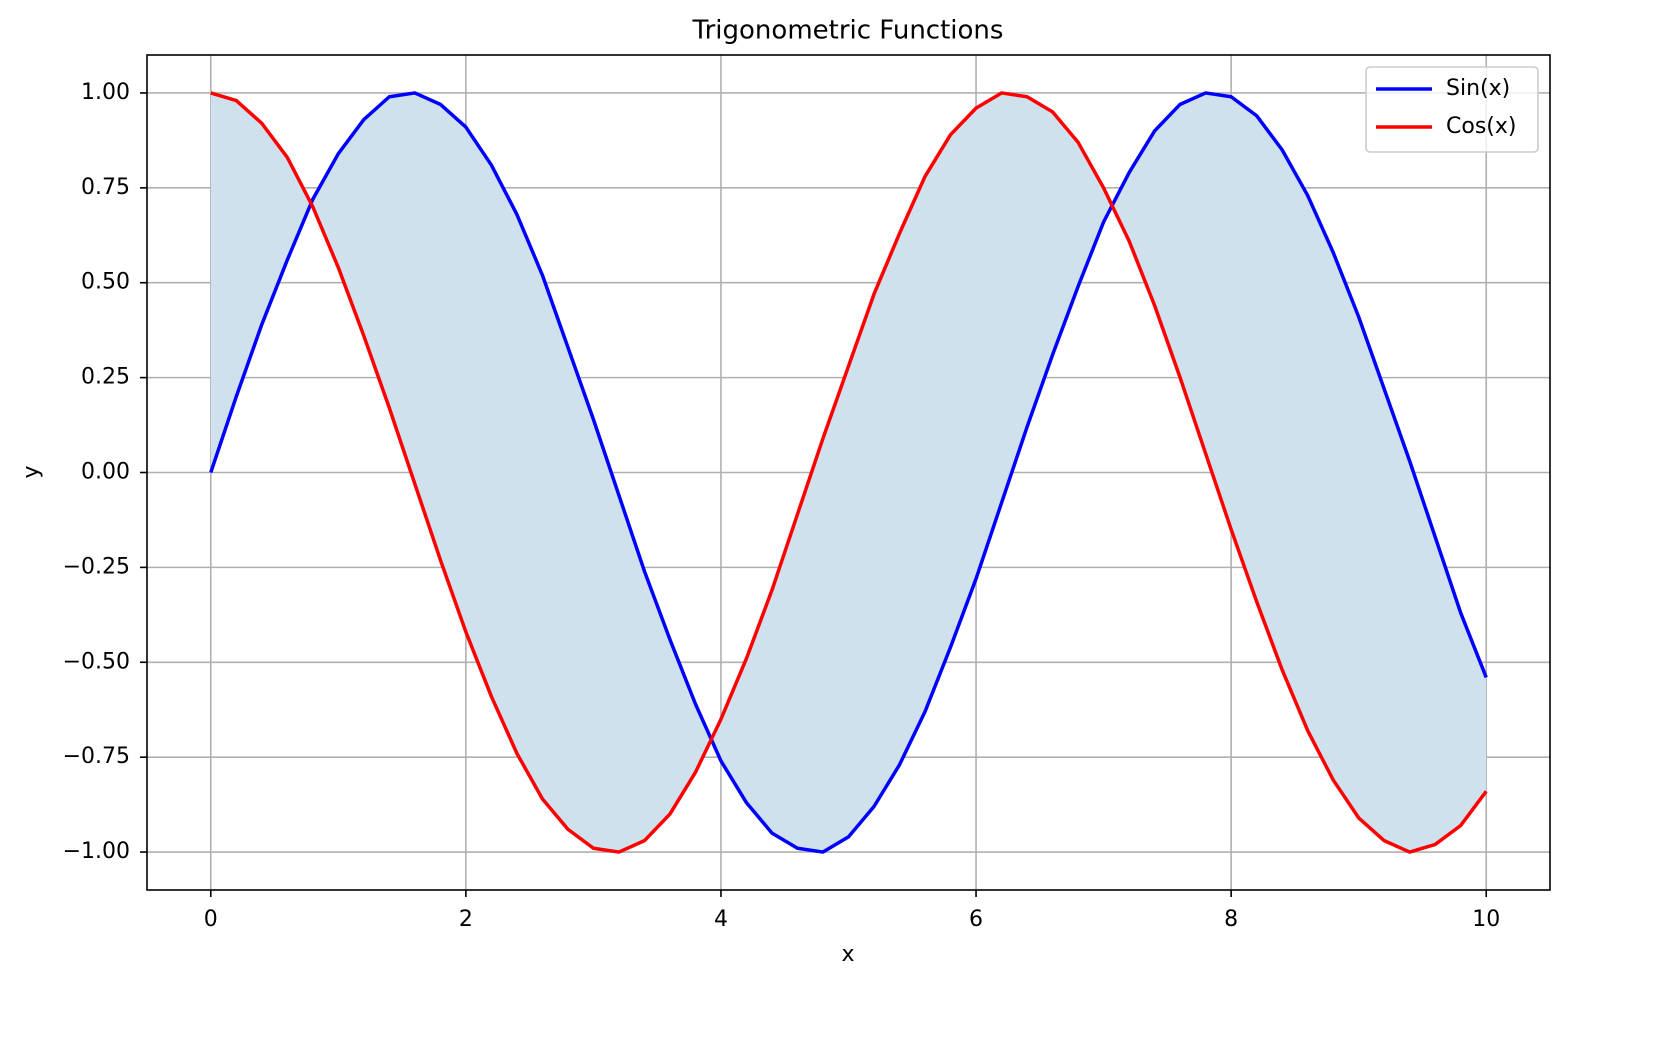 Image resolution: width=1663 pixels, height=1046 pixels. What do you see at coordinates (96, 851) in the screenshot?
I see `y-tick-label: −1.00` at bounding box center [96, 851].